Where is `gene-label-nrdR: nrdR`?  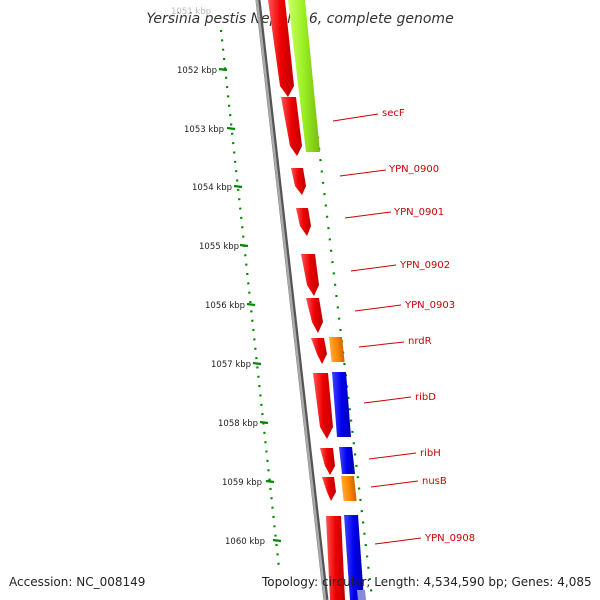
gene-label-nrdR: nrdR is located at coordinates (420, 341).